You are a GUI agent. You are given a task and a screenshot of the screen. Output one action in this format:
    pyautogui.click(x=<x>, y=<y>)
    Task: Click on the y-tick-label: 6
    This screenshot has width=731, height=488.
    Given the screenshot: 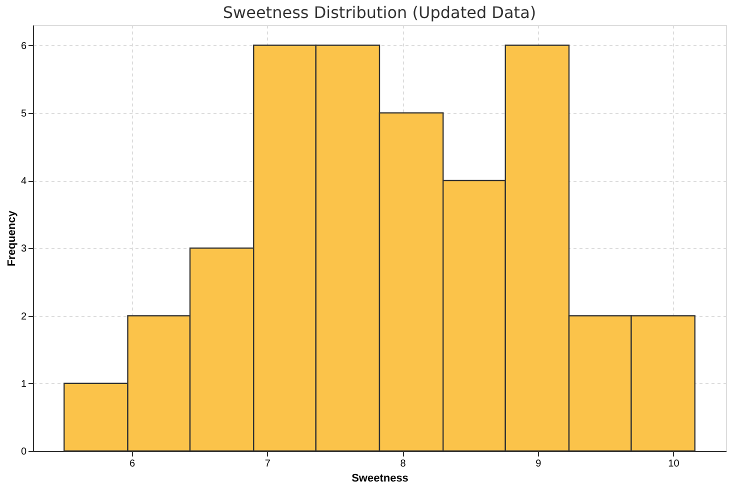 What is the action you would take?
    pyautogui.click(x=23, y=46)
    